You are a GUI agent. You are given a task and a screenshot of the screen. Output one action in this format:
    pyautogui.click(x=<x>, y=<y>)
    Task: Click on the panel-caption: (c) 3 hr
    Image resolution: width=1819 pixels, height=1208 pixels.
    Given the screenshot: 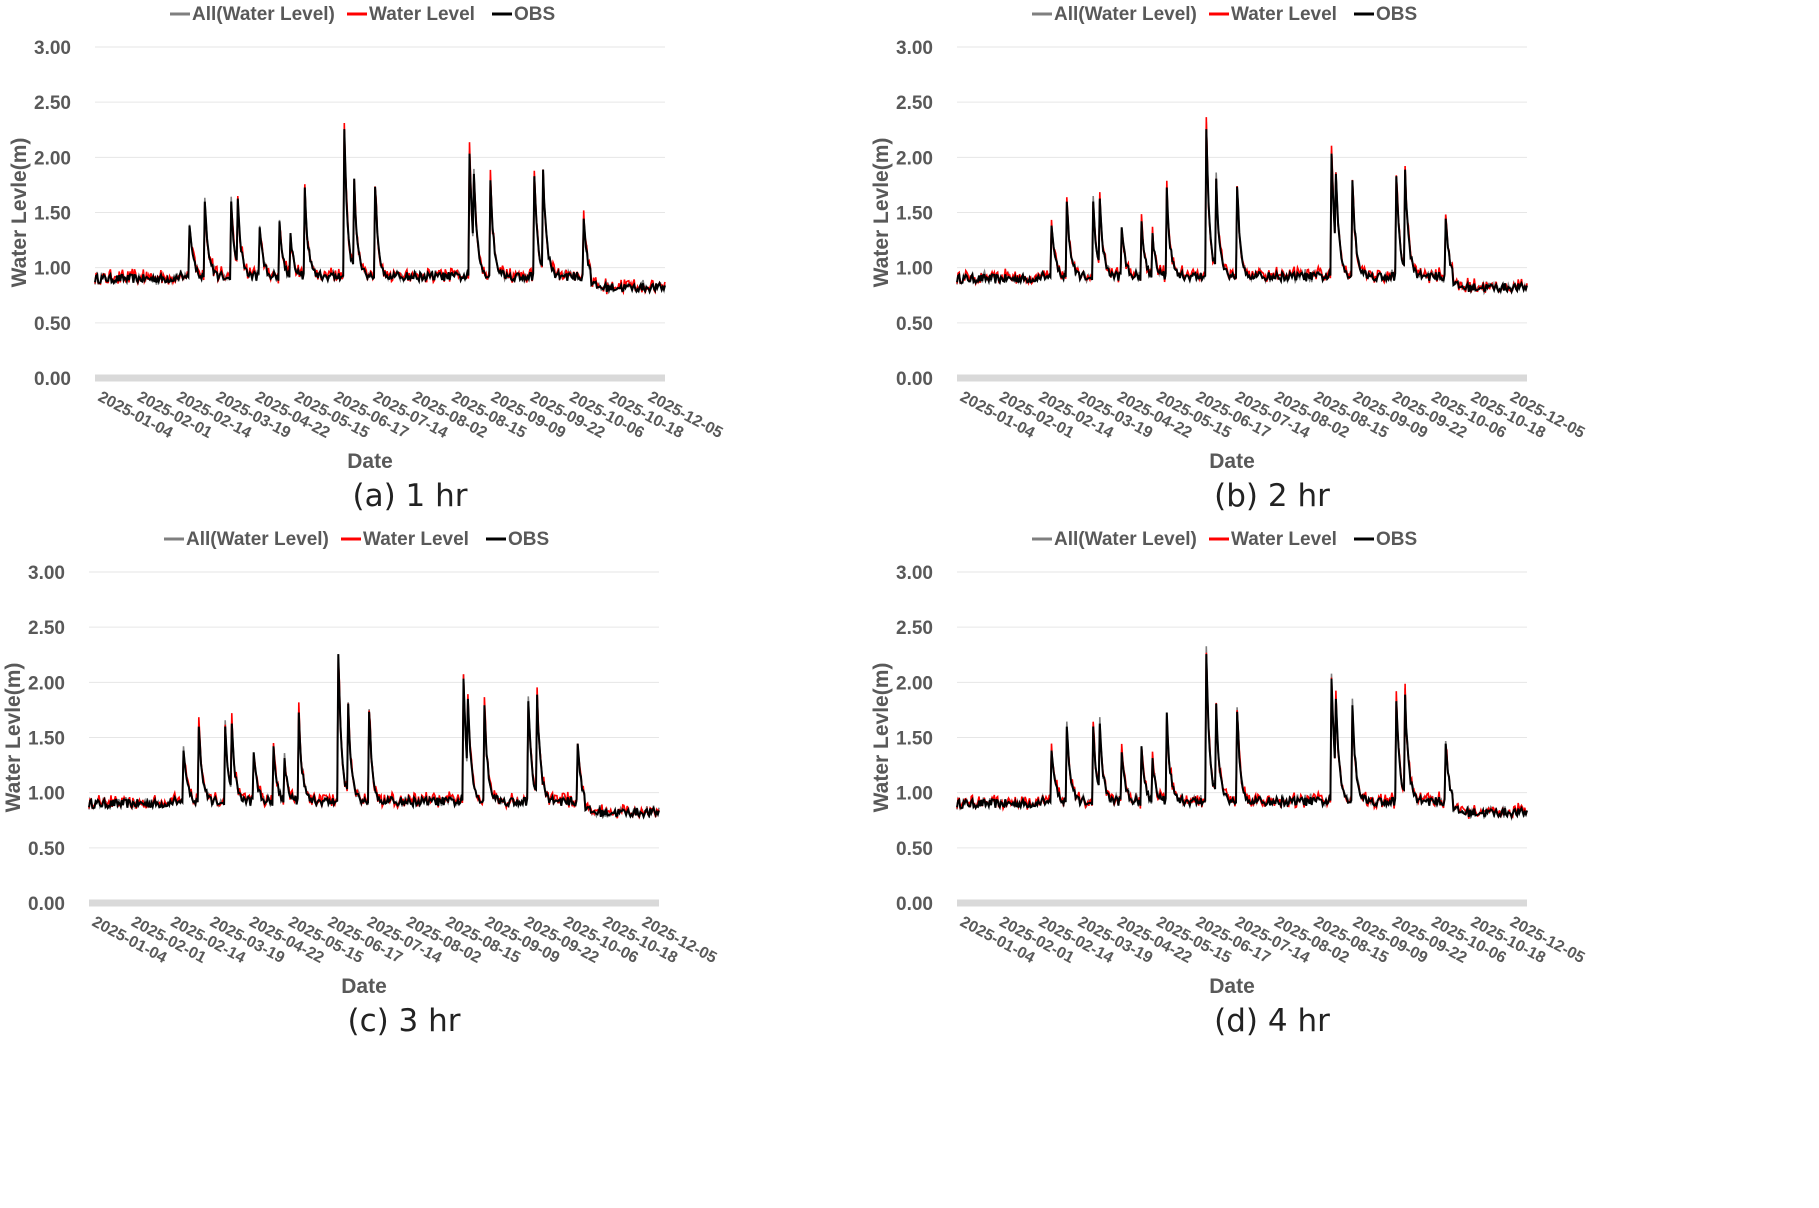 What is the action you would take?
    pyautogui.click(x=404, y=1021)
    